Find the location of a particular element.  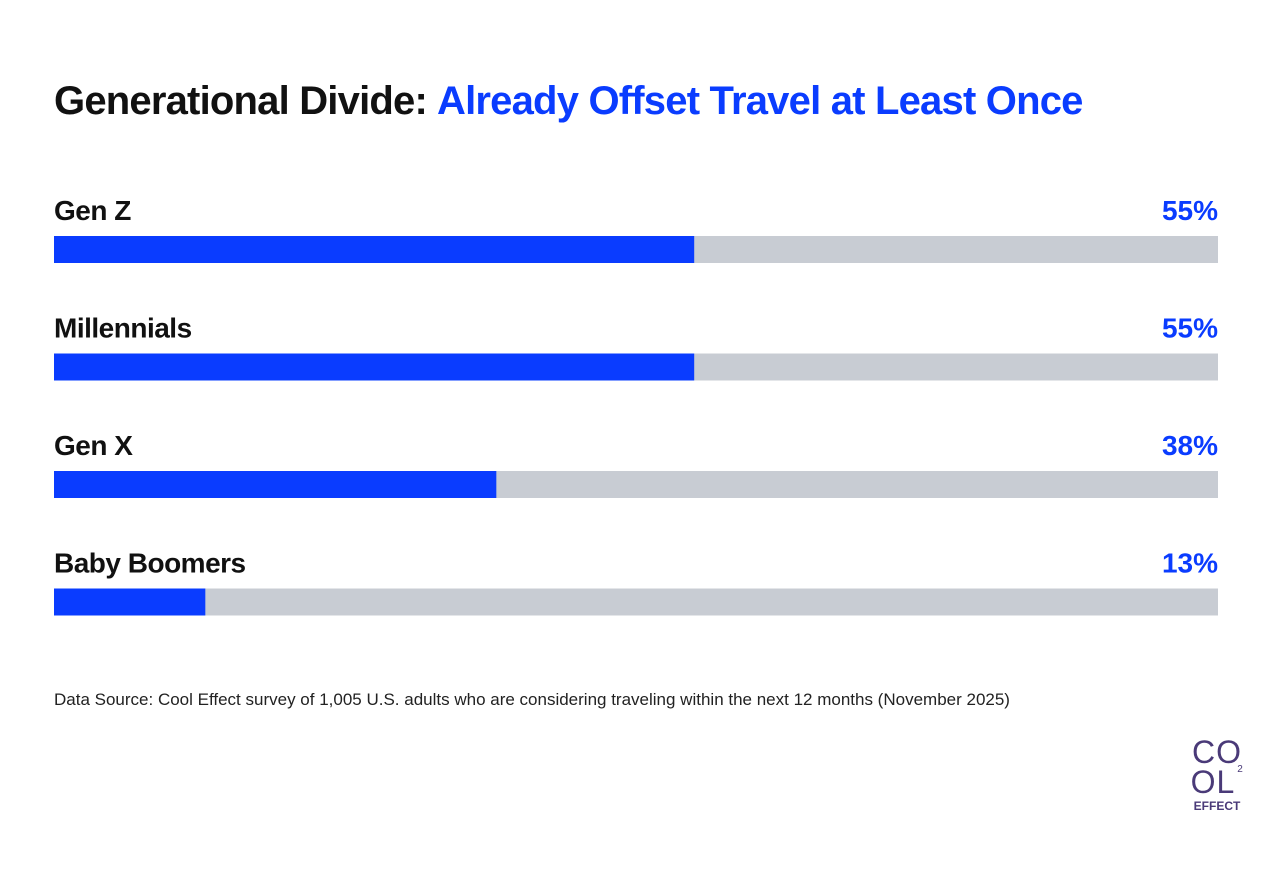

title-lead: Generational Divide: is located at coordinates (240, 101).